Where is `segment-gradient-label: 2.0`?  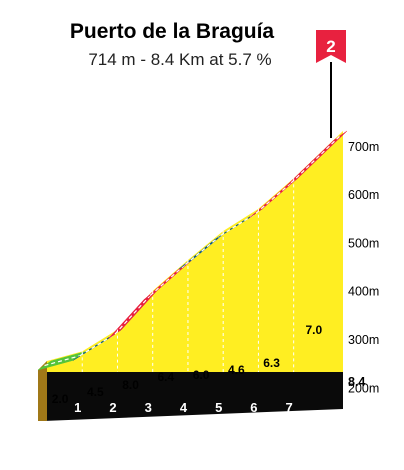
segment-gradient-label: 2.0 is located at coordinates (60, 399).